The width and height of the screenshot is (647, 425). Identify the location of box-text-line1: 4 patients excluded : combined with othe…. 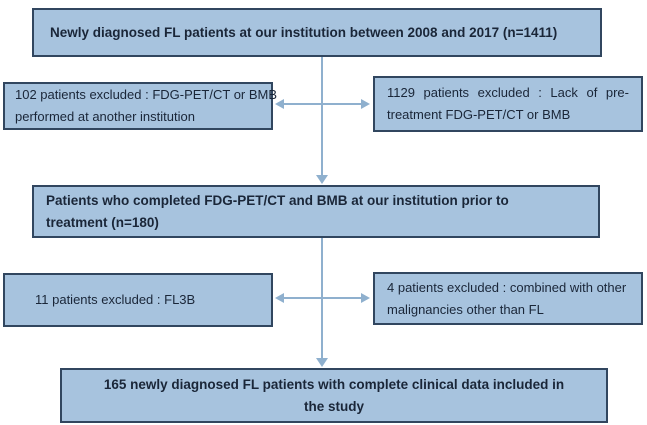
(507, 287).